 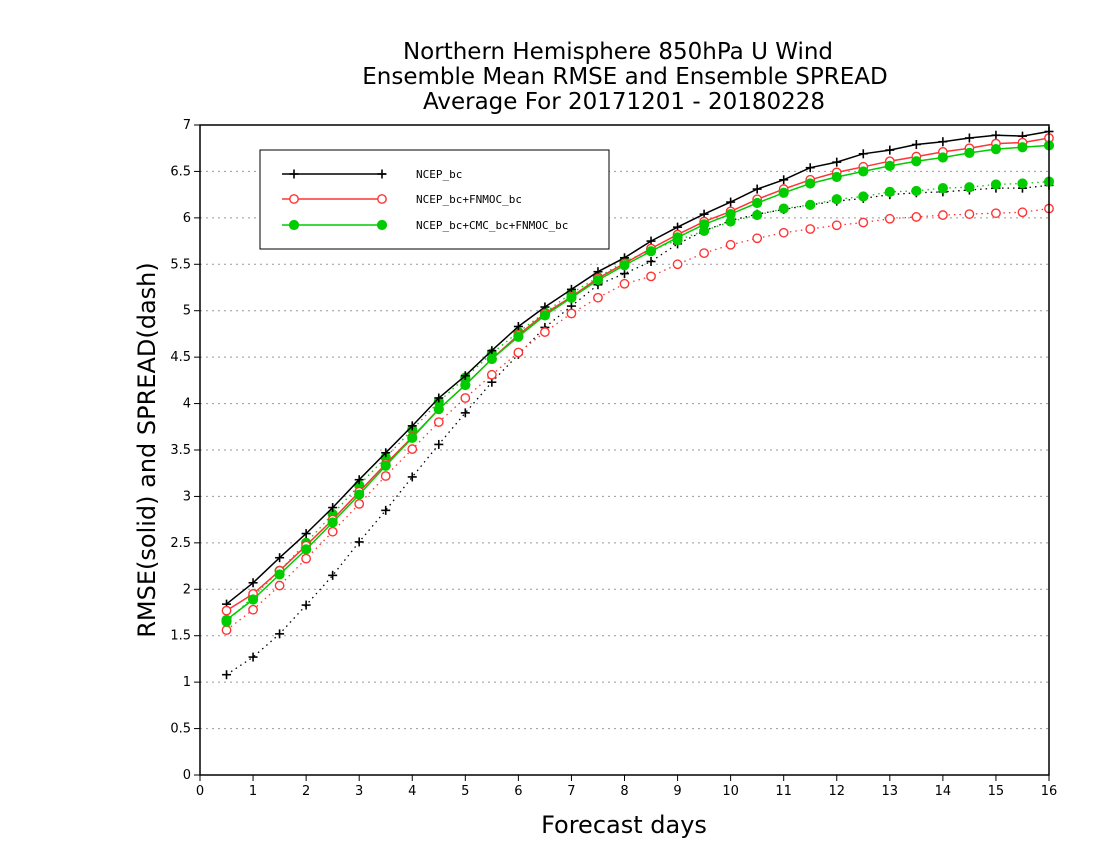 What do you see at coordinates (180, 729) in the screenshot?
I see `y-tick-label: 0.5` at bounding box center [180, 729].